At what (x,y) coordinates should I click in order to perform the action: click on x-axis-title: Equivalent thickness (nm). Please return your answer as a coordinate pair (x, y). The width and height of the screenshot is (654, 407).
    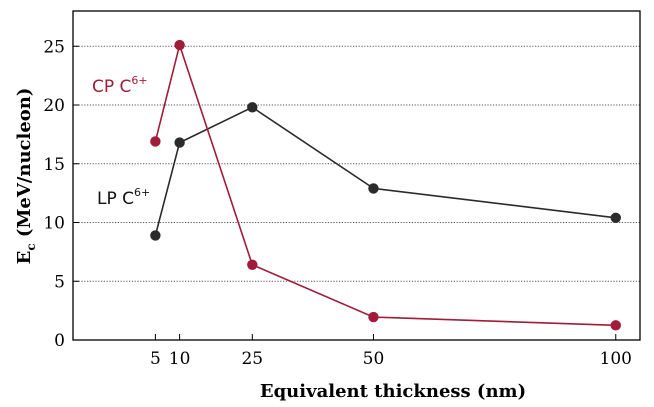
    Looking at the image, I should click on (393, 391).